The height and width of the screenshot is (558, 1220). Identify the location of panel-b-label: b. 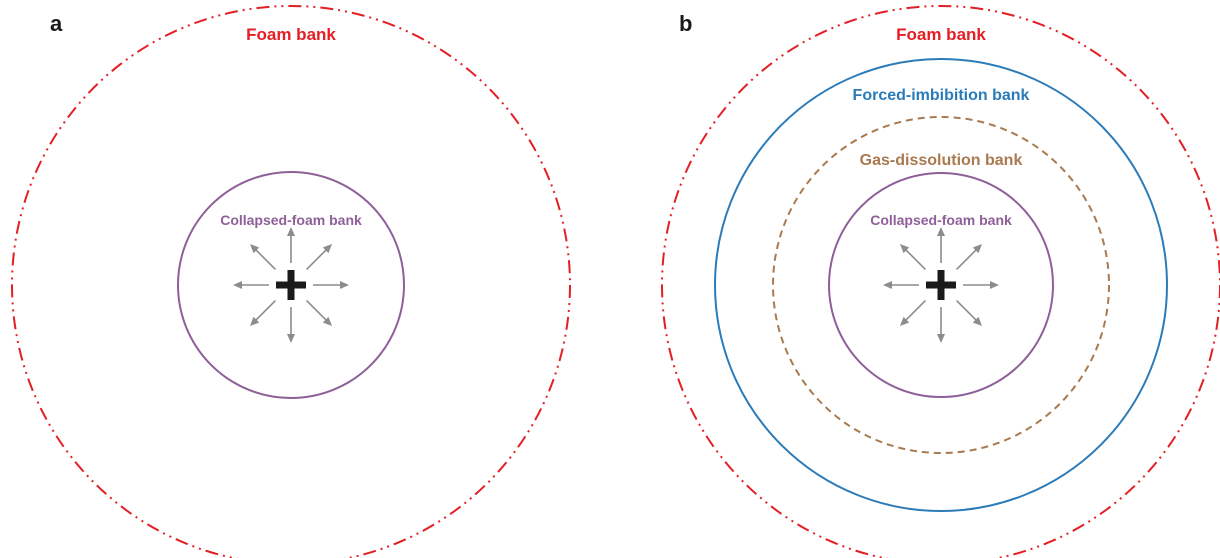
(685, 23).